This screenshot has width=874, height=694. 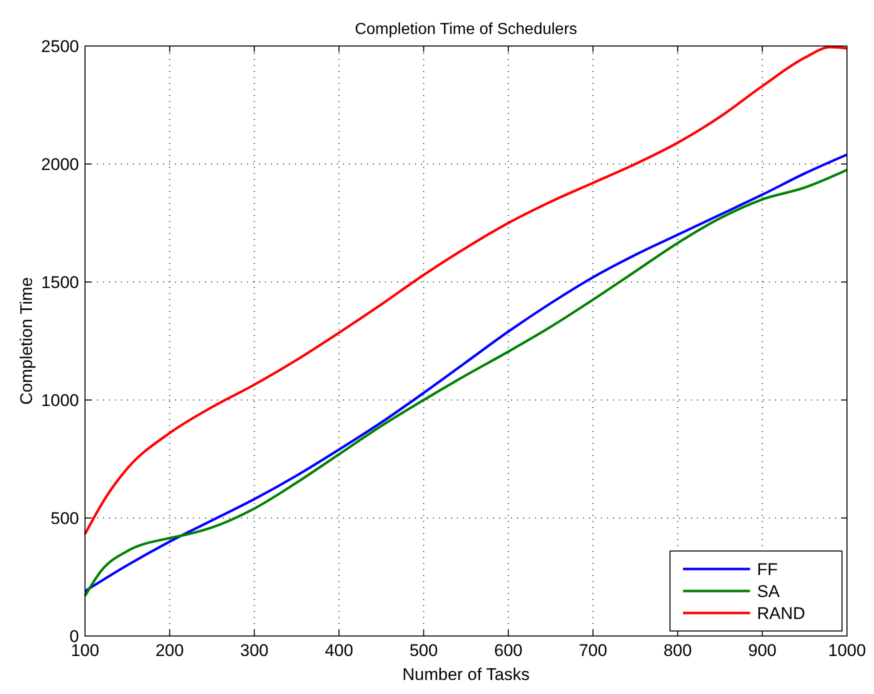 I want to click on x-tick-label: 400, so click(x=339, y=650).